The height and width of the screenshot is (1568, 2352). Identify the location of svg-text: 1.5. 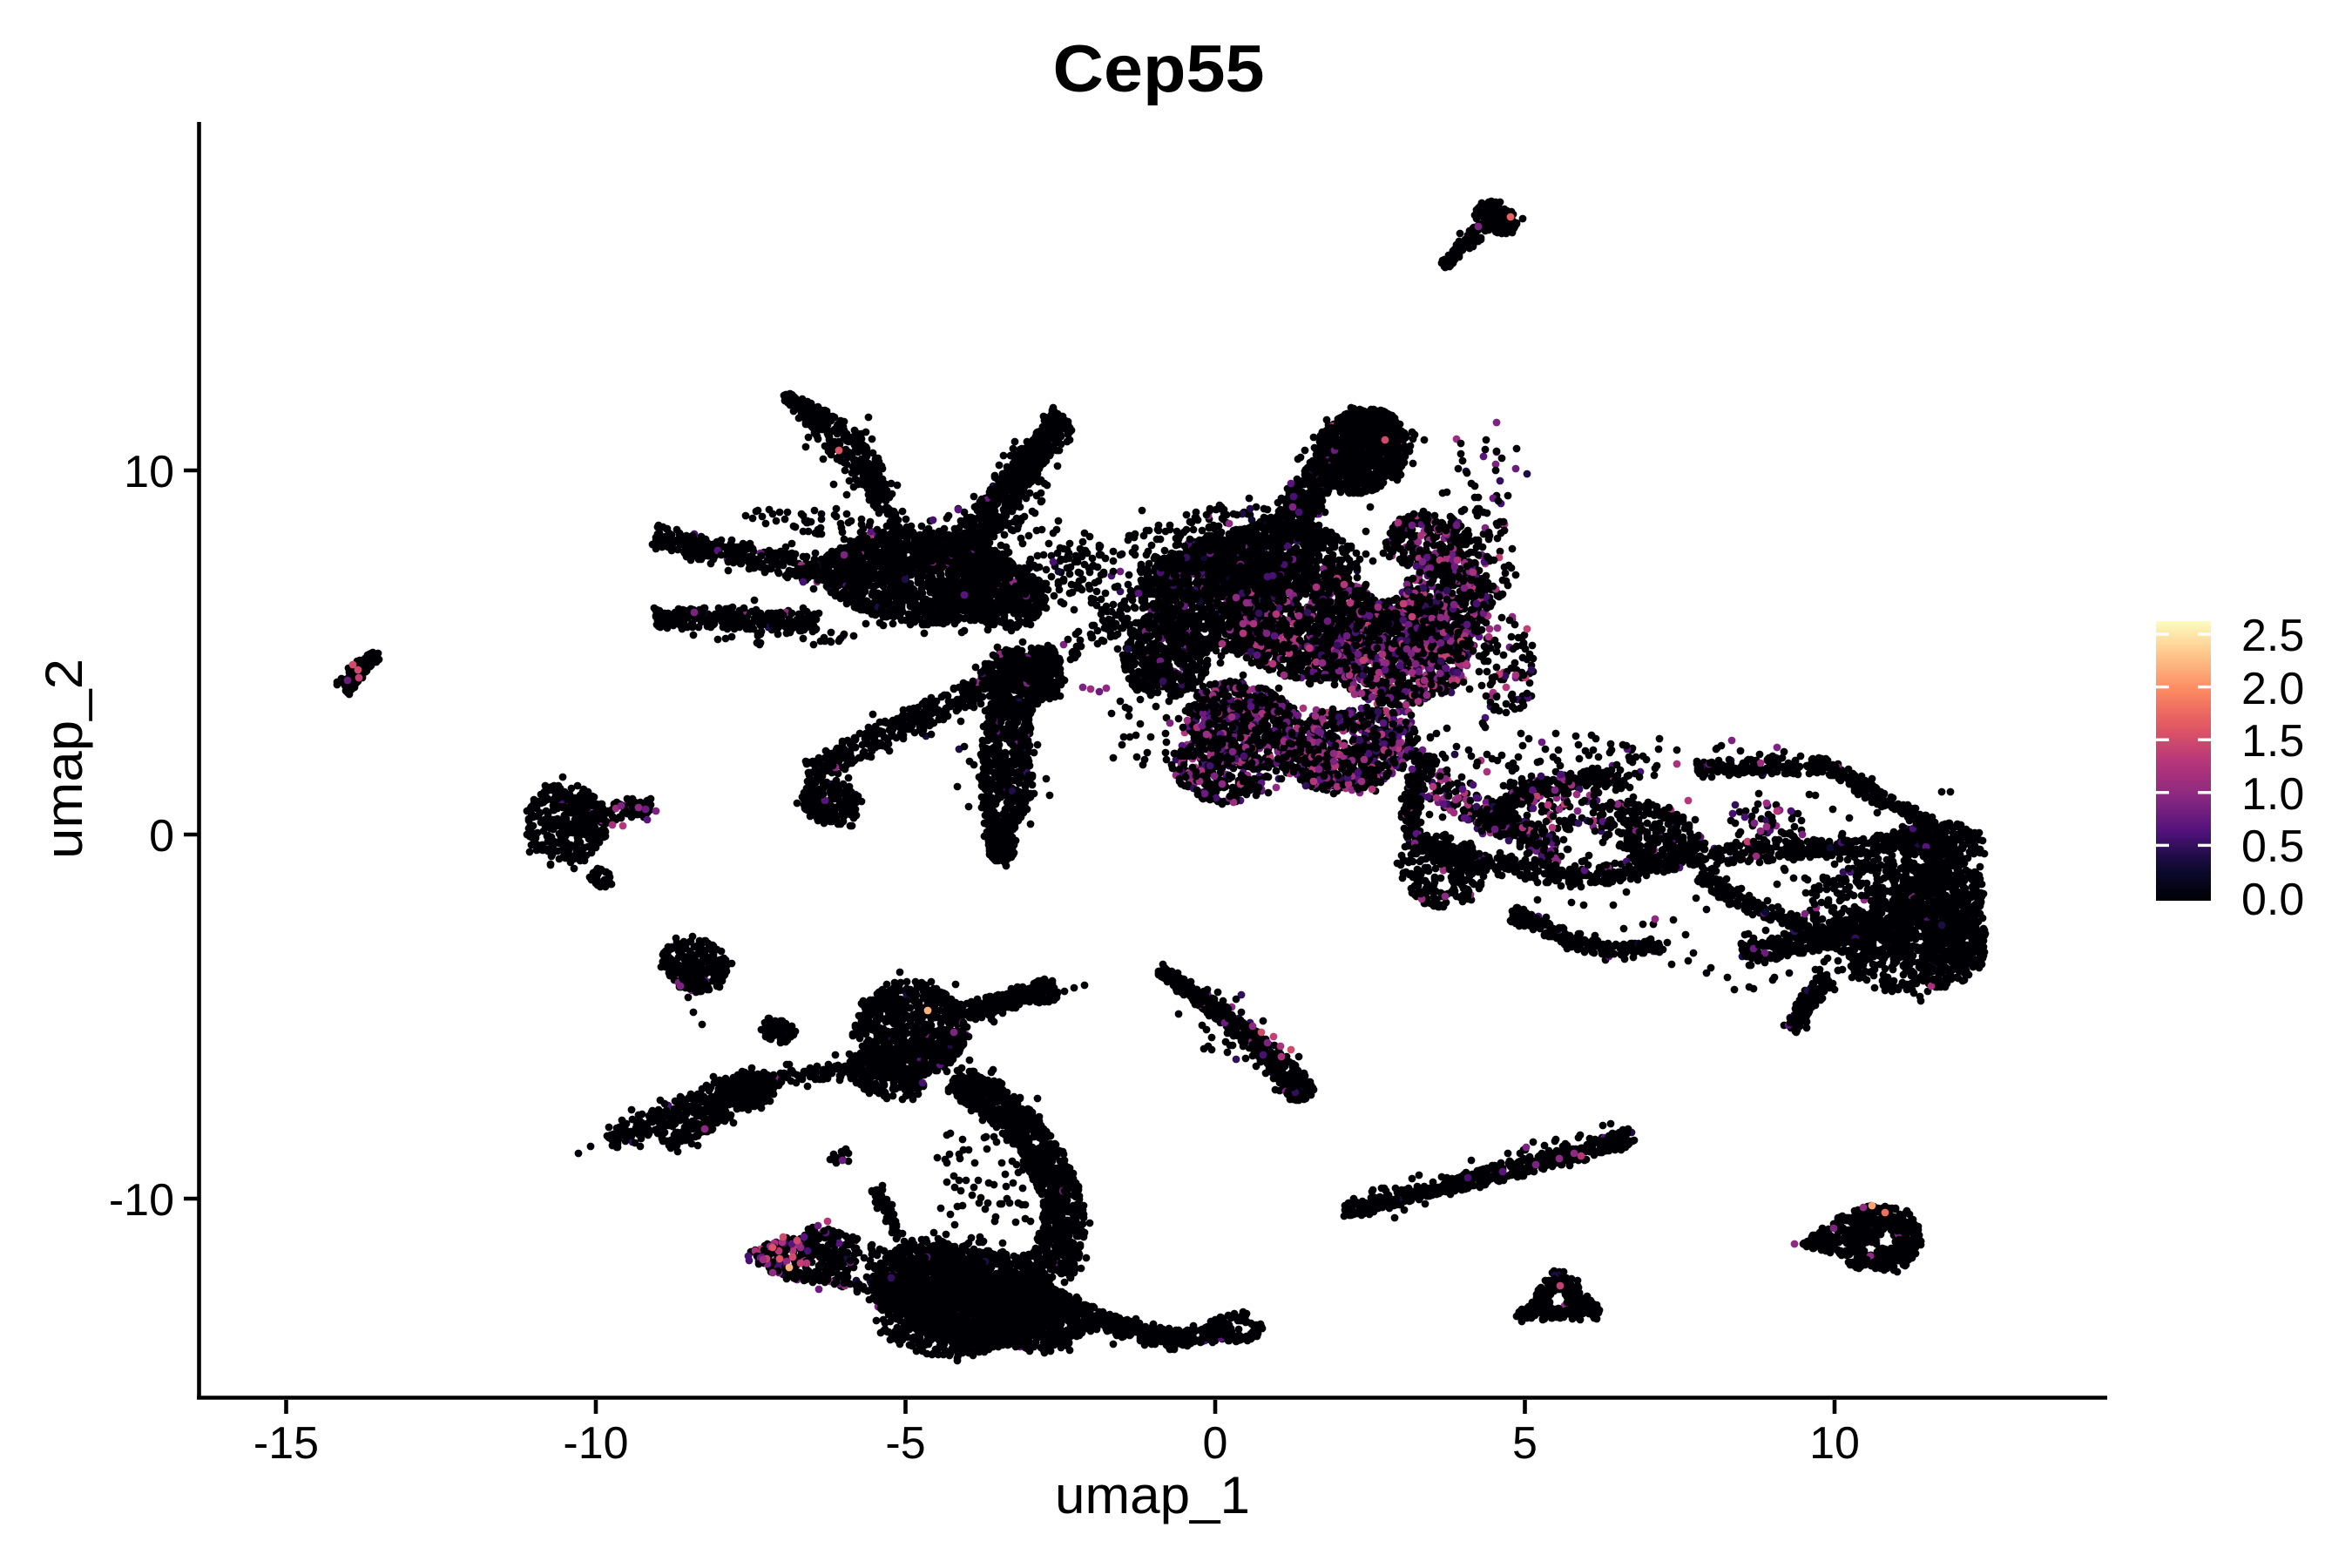
(2272, 741).